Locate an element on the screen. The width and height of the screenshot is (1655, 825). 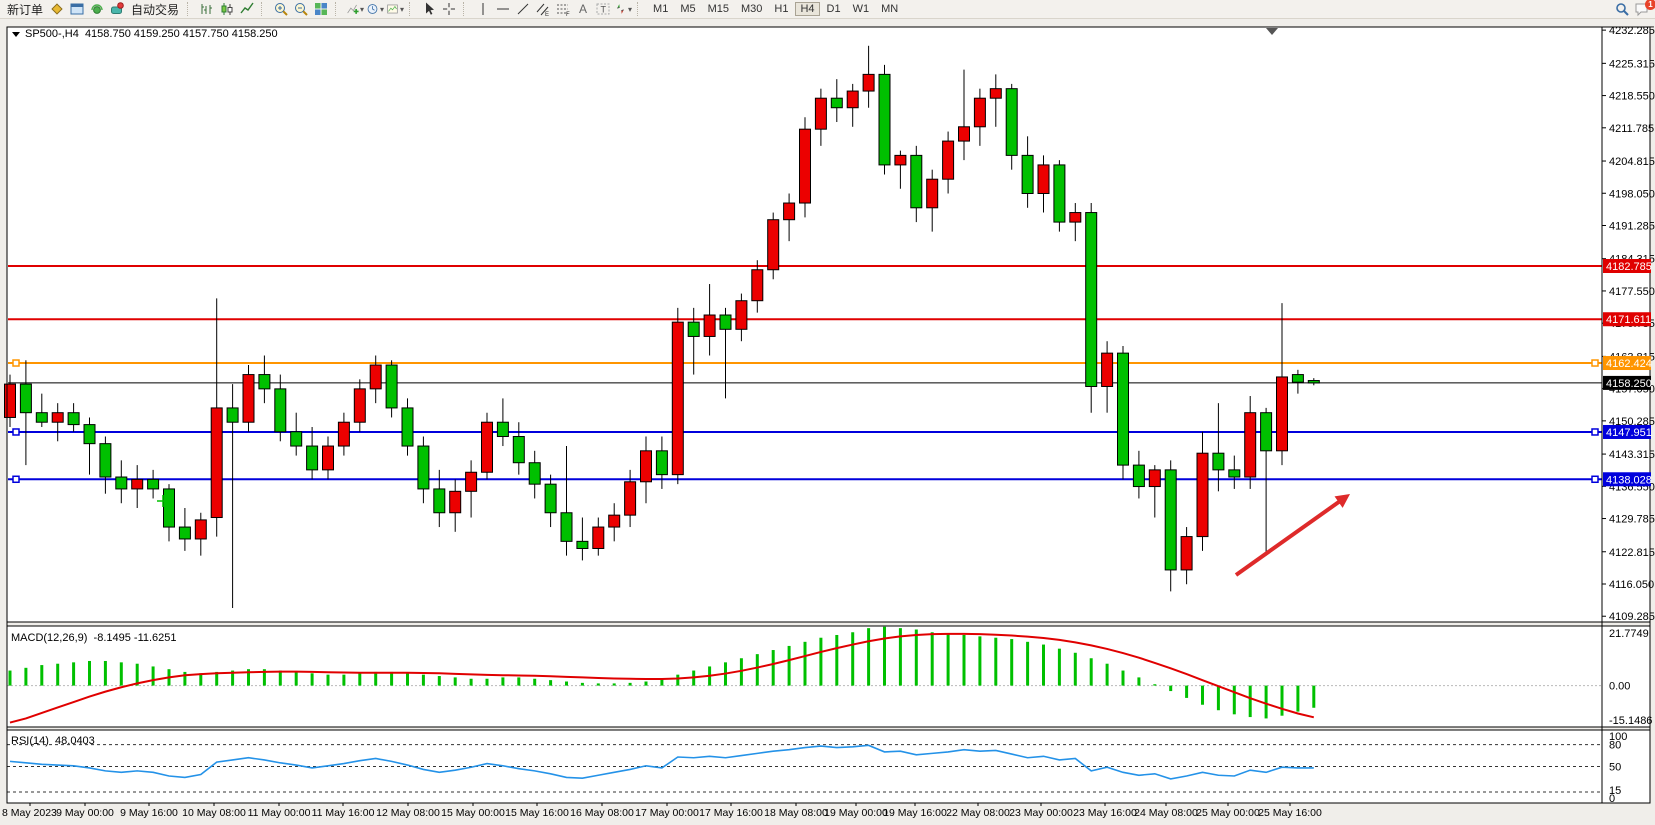
search-icon is located at coordinates (1622, 9).